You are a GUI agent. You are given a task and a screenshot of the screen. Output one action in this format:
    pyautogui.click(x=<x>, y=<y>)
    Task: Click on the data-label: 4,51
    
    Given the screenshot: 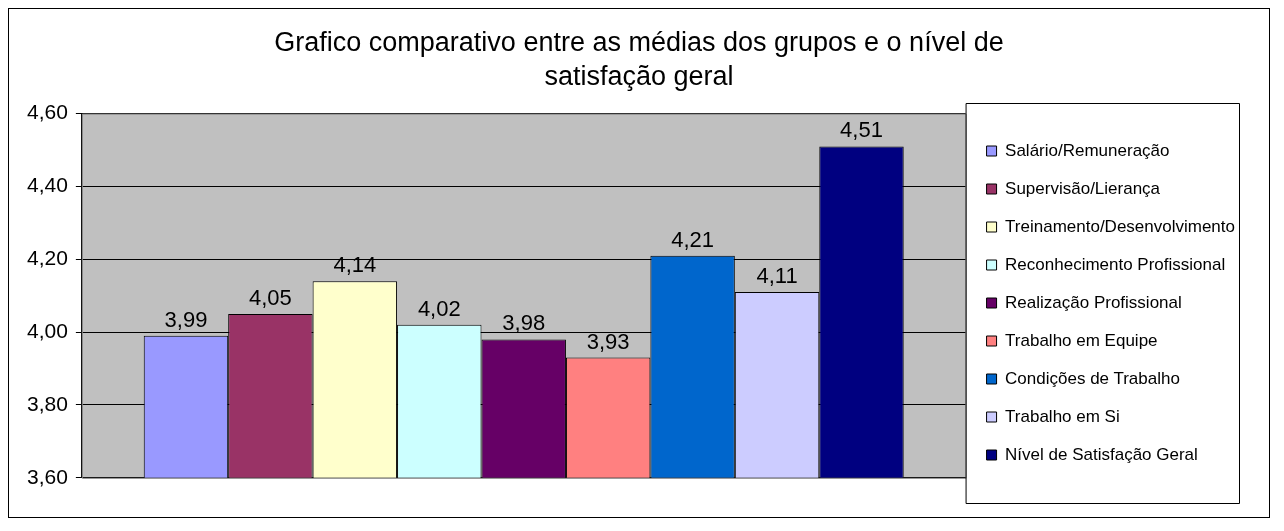 What is the action you would take?
    pyautogui.click(x=861, y=130)
    